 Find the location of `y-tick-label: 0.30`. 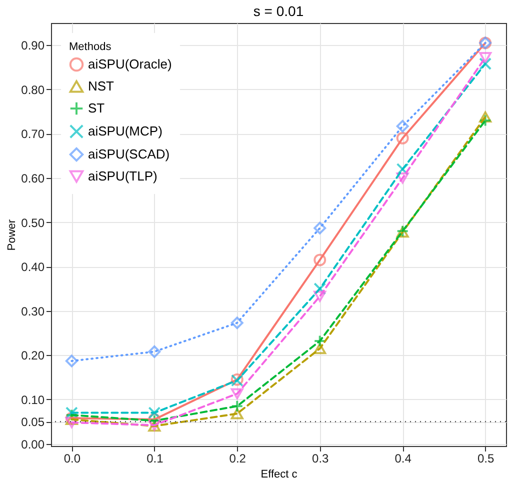

y-tick-label: 0.30 is located at coordinates (33, 311).